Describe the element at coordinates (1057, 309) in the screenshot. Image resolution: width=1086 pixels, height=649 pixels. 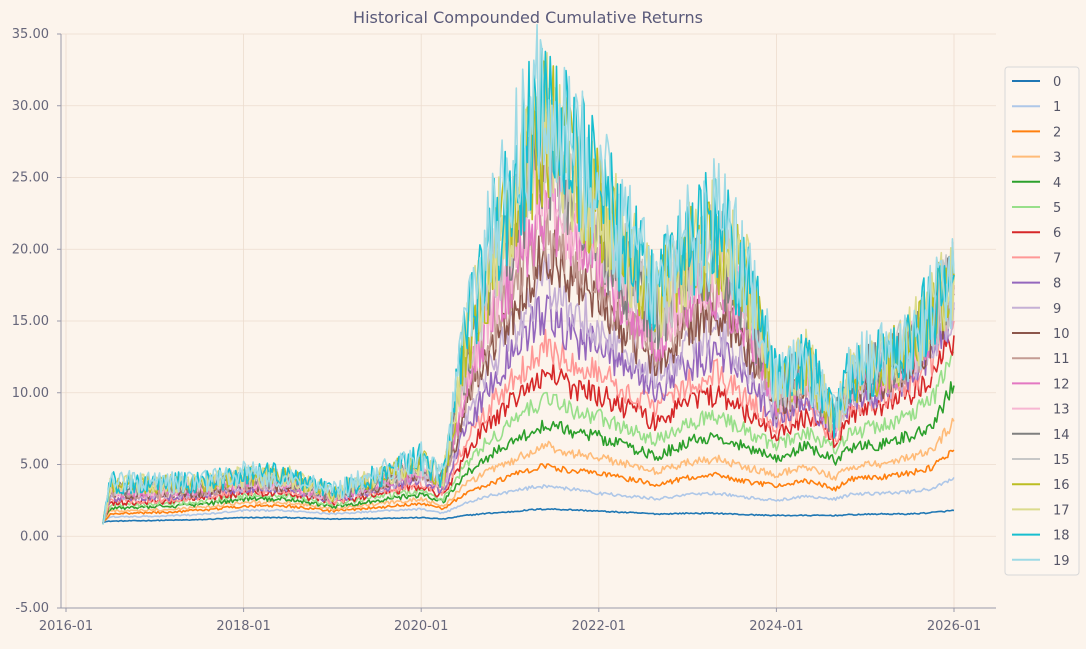
I see `legend-label: 9` at that location.